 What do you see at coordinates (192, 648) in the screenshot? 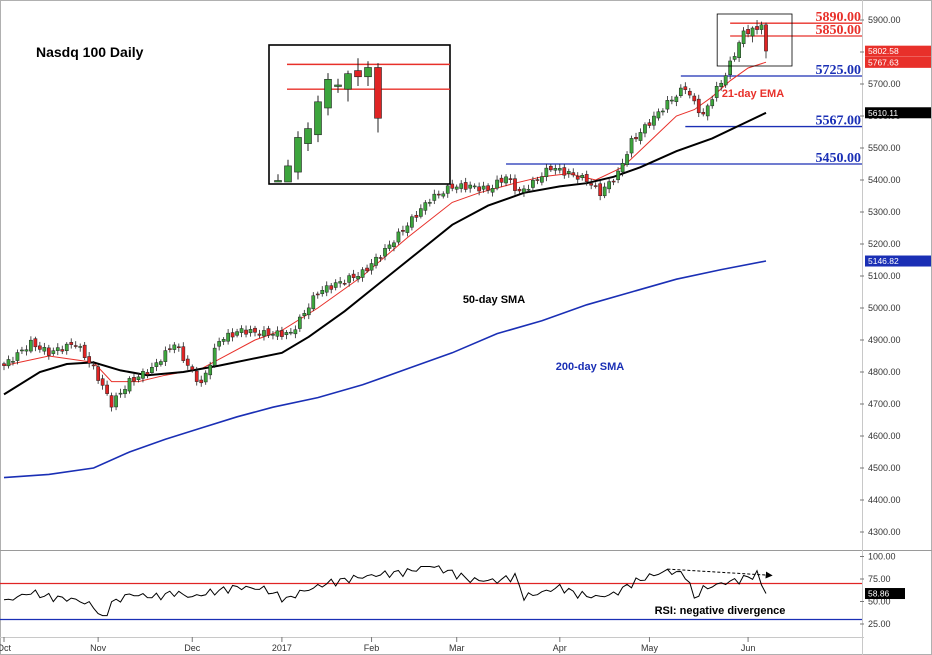
I see `time-tick-label: Dec` at bounding box center [192, 648].